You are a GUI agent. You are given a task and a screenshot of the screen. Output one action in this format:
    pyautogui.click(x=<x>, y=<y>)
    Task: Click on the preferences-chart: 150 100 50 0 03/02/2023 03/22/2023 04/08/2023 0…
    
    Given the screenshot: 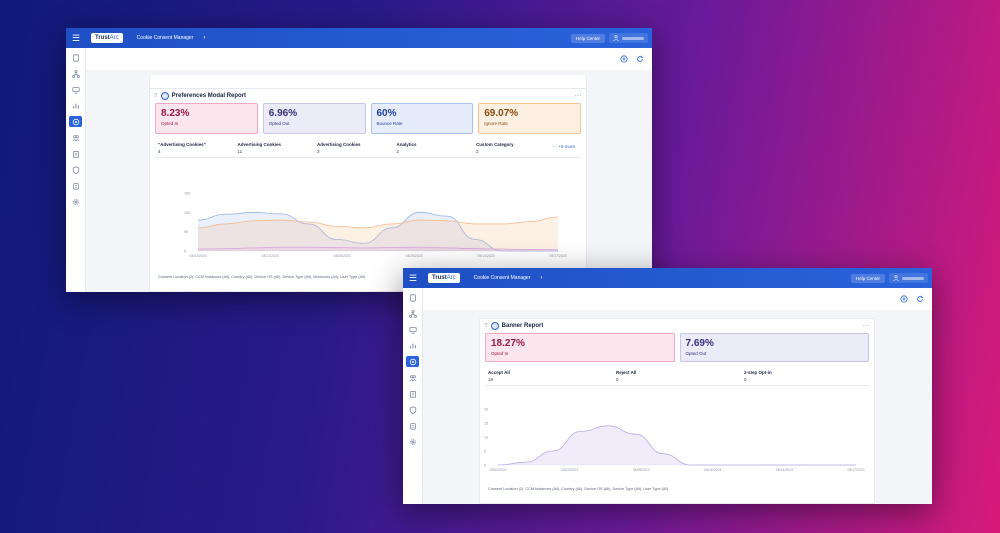 What is the action you would take?
    pyautogui.click(x=375, y=225)
    